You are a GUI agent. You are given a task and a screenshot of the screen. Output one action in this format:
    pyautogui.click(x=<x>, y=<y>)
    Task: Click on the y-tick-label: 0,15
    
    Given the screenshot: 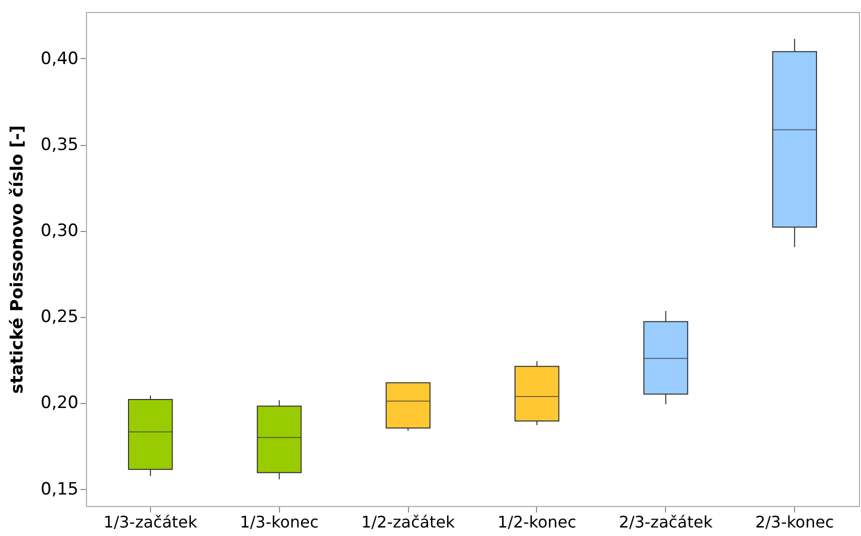 What is the action you would take?
    pyautogui.click(x=59, y=489)
    